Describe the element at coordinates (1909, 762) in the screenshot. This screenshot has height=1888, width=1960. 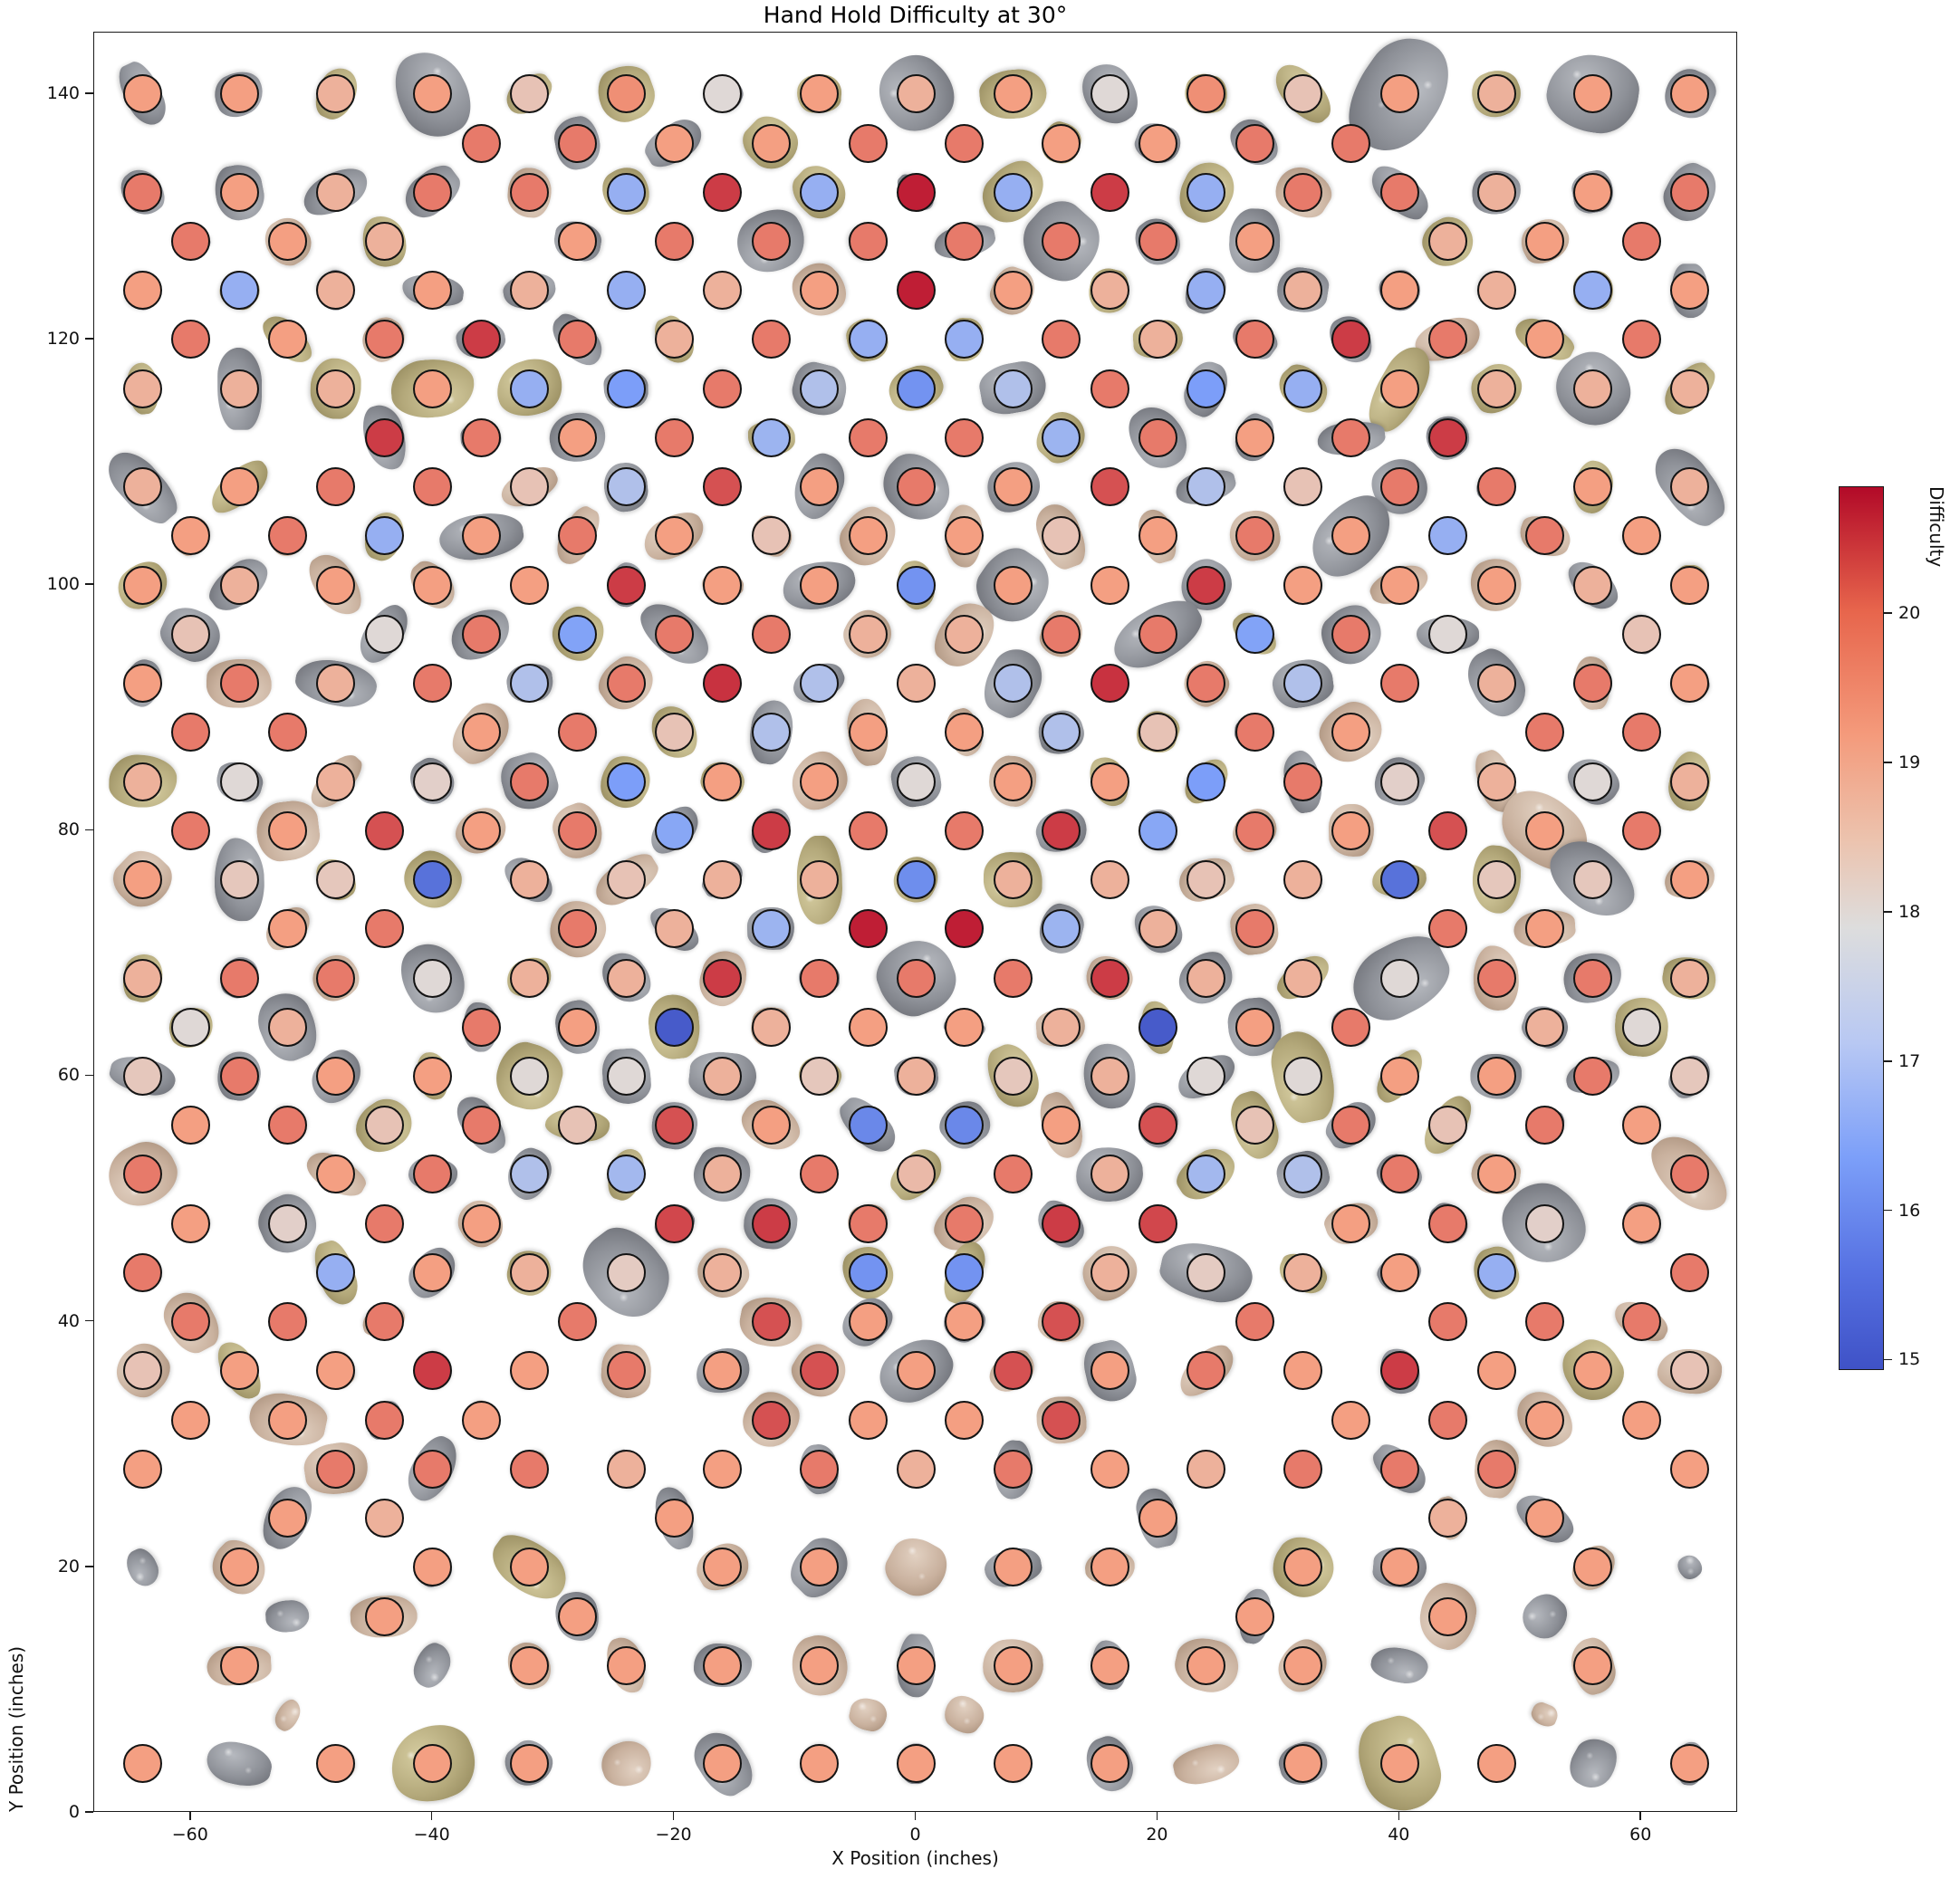
I see `colorbar-tick-label: 19` at that location.